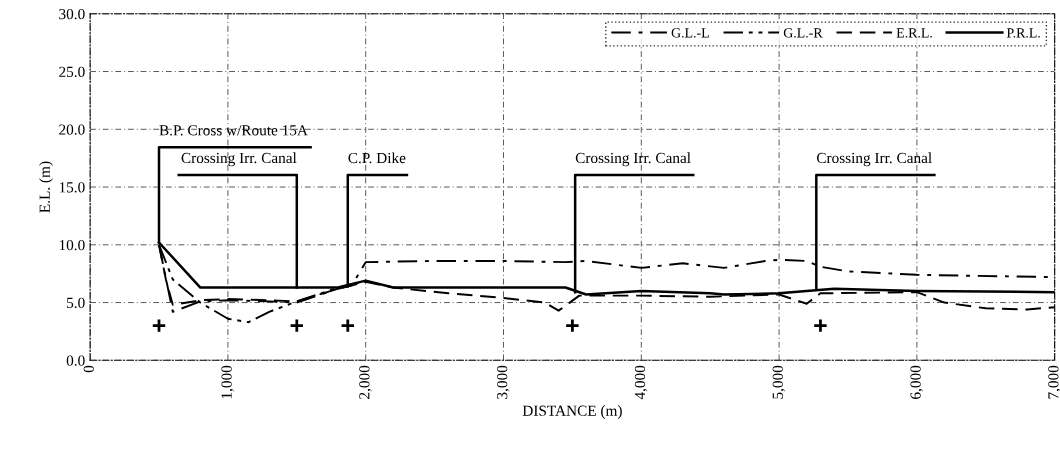 This screenshot has height=459, width=1060. What do you see at coordinates (914, 33) in the screenshot?
I see `legend-label: E.R.L.` at bounding box center [914, 33].